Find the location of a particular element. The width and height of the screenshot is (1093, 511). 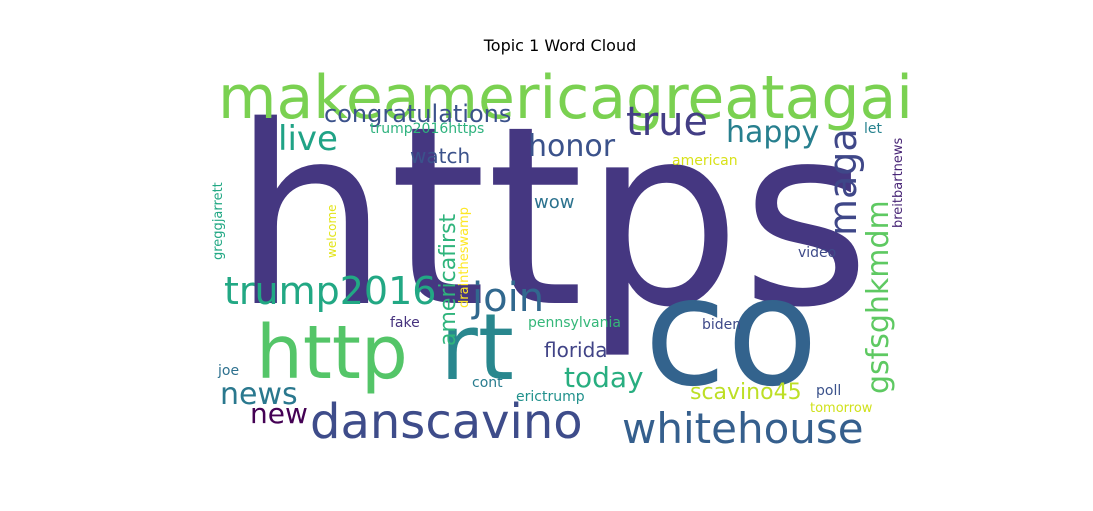

word-erictrump: erictrump is located at coordinates (550, 397).